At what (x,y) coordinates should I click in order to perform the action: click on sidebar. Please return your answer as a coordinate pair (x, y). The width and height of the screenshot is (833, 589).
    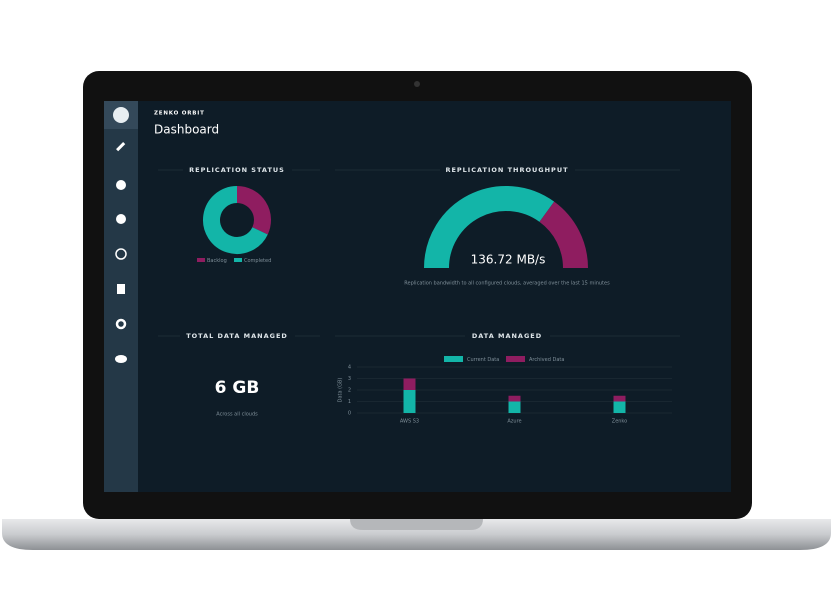
    Looking at the image, I should click on (121, 296).